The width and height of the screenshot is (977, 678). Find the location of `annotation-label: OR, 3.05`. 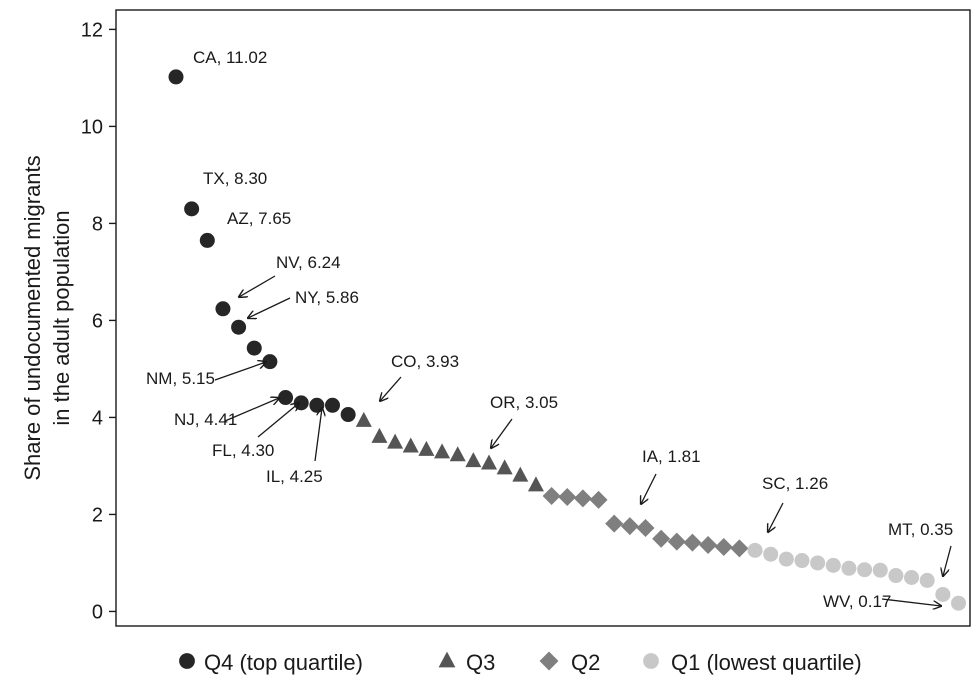

annotation-label: OR, 3.05 is located at coordinates (524, 402).